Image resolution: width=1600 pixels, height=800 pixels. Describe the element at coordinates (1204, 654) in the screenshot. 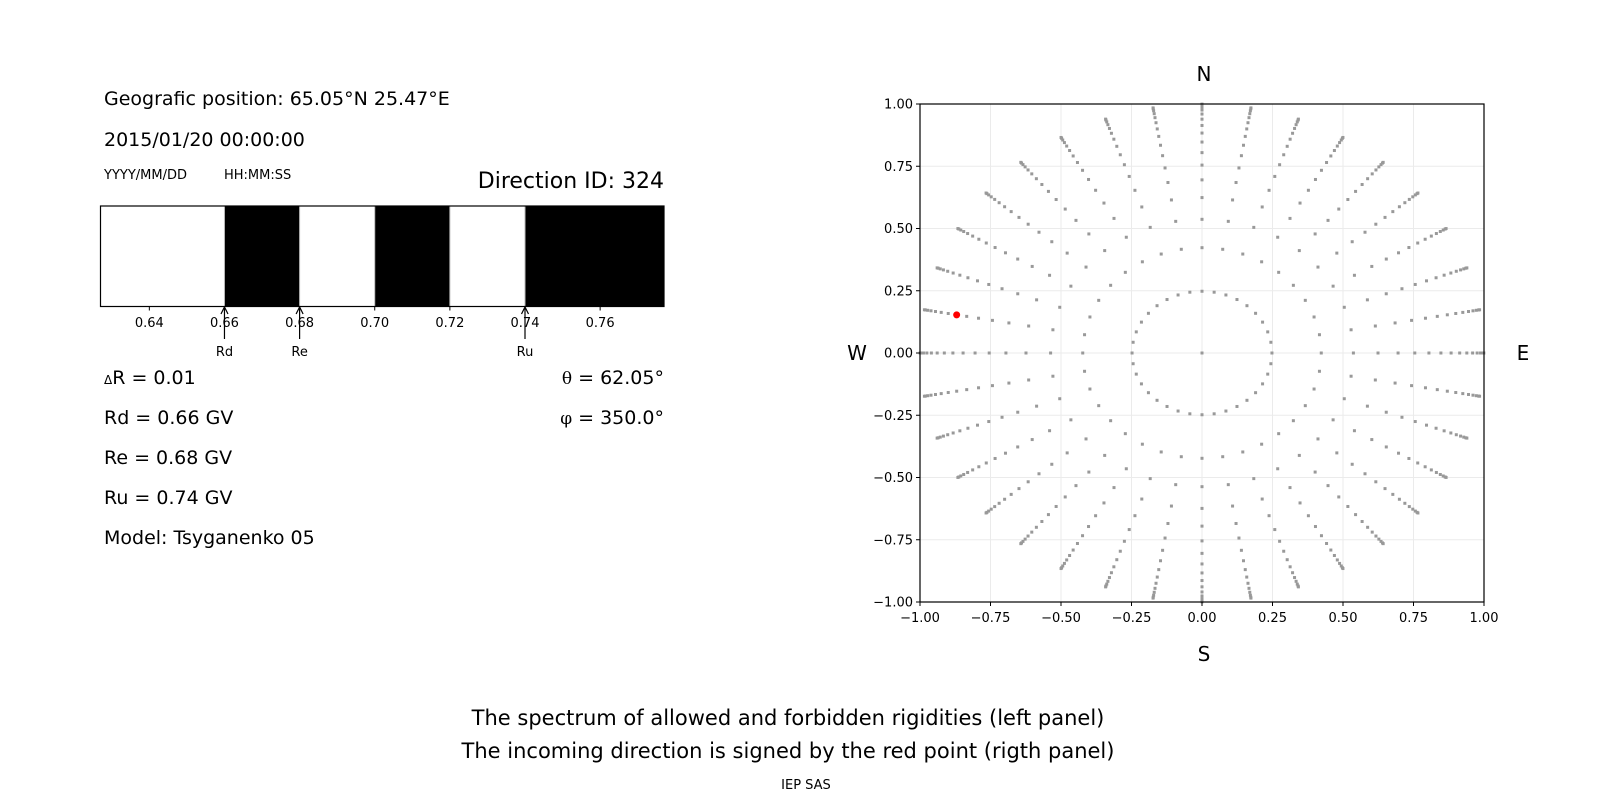

I see `south-label: S` at that location.